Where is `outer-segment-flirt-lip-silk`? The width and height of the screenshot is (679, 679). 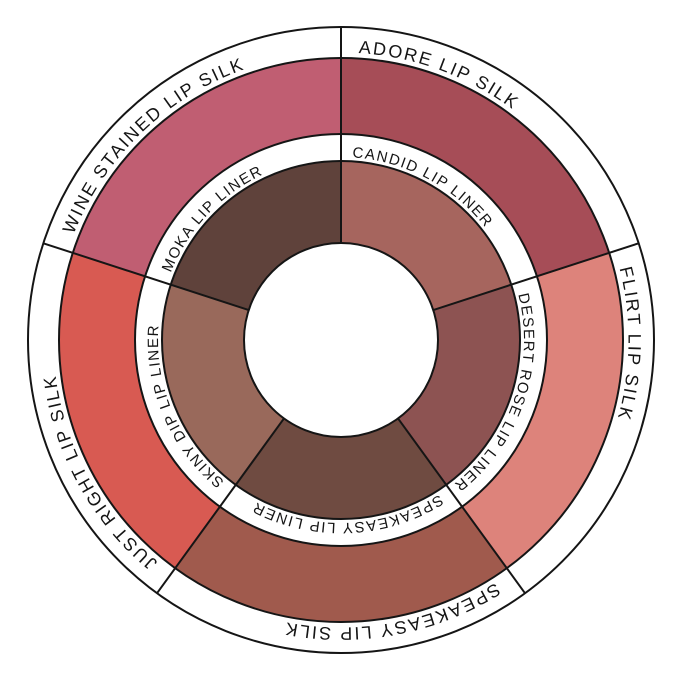
outer-segment-flirt-lip-silk is located at coordinates (542, 410).